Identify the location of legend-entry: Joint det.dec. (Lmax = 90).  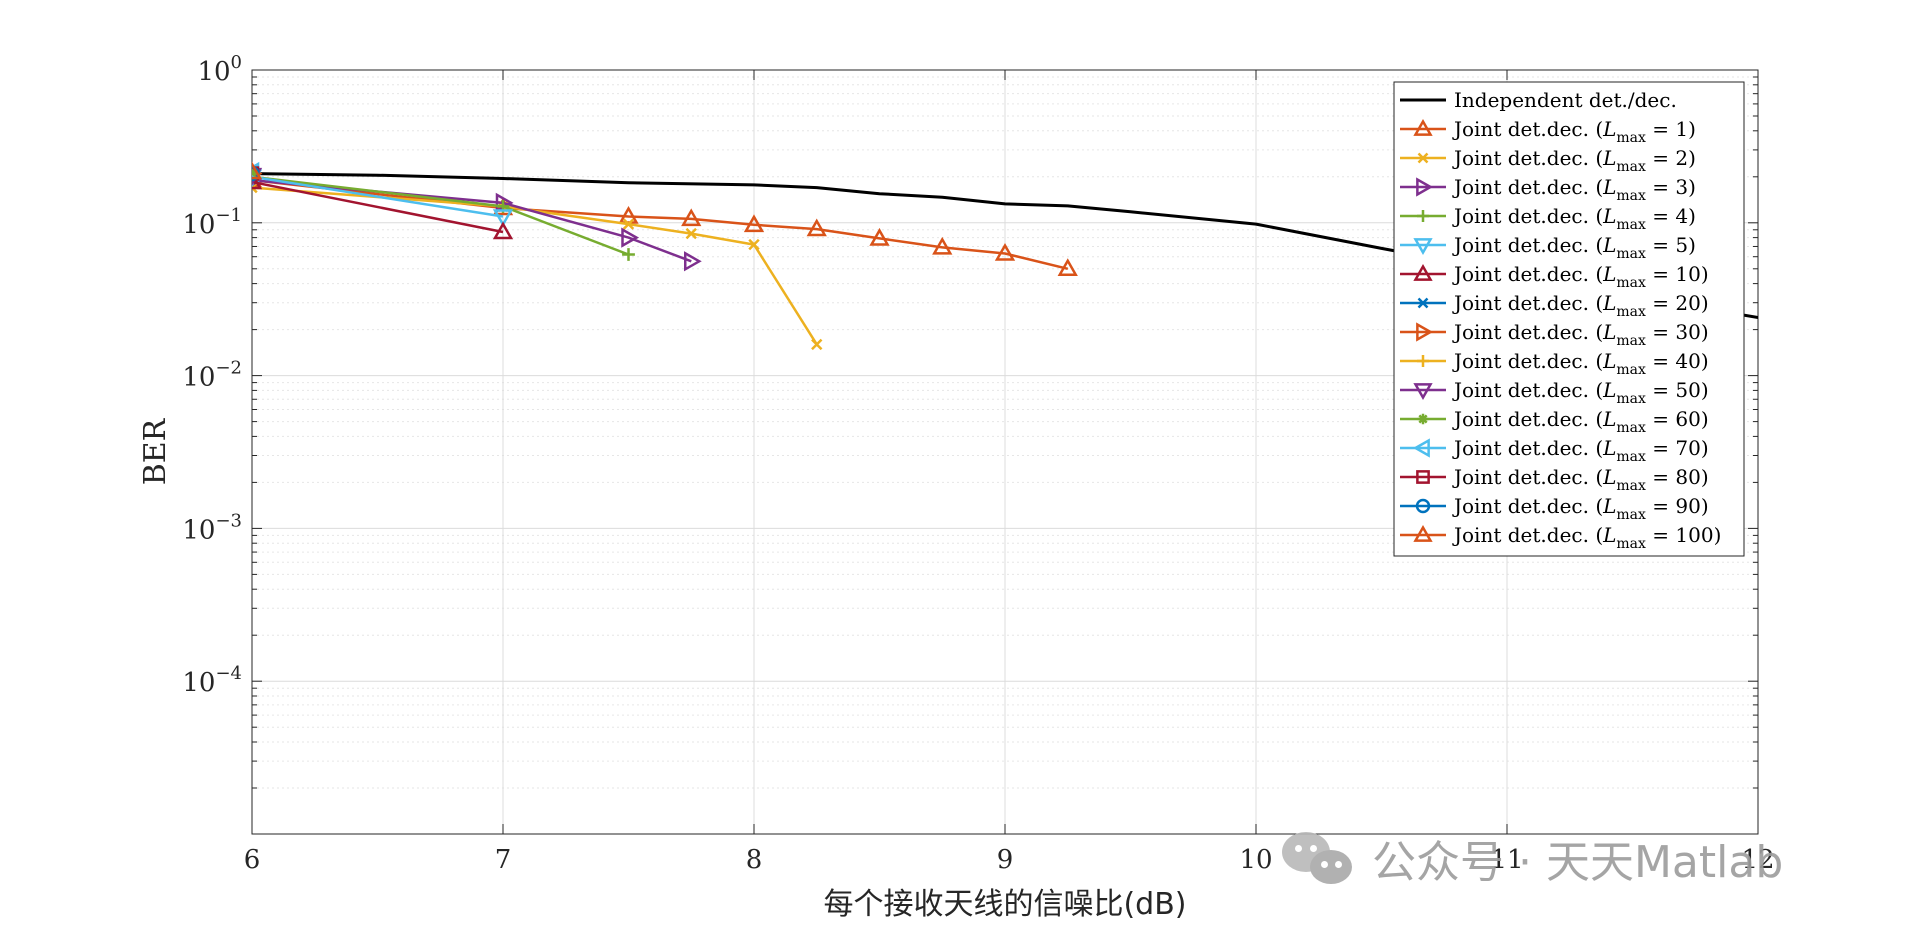
(1554, 508).